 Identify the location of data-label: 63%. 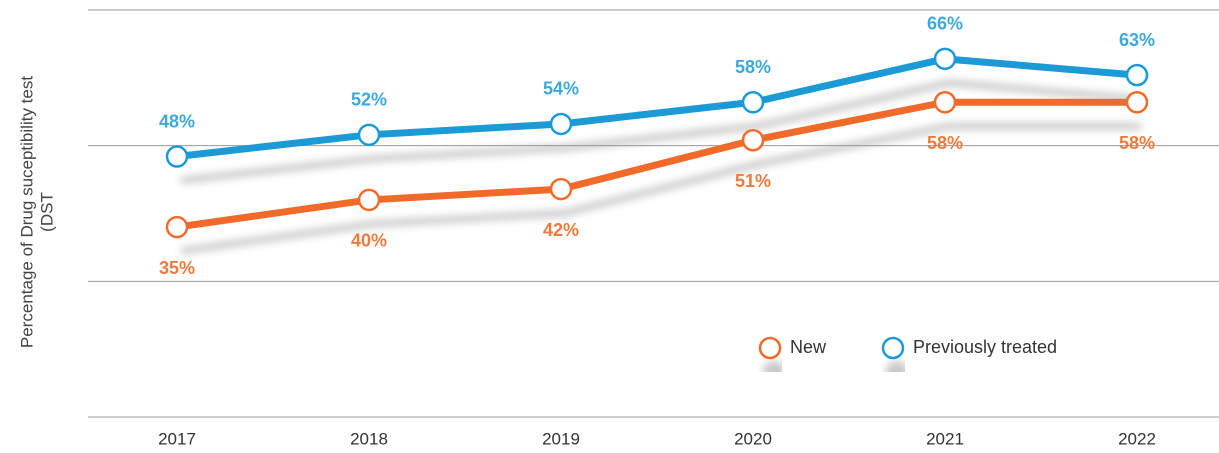
(1137, 40).